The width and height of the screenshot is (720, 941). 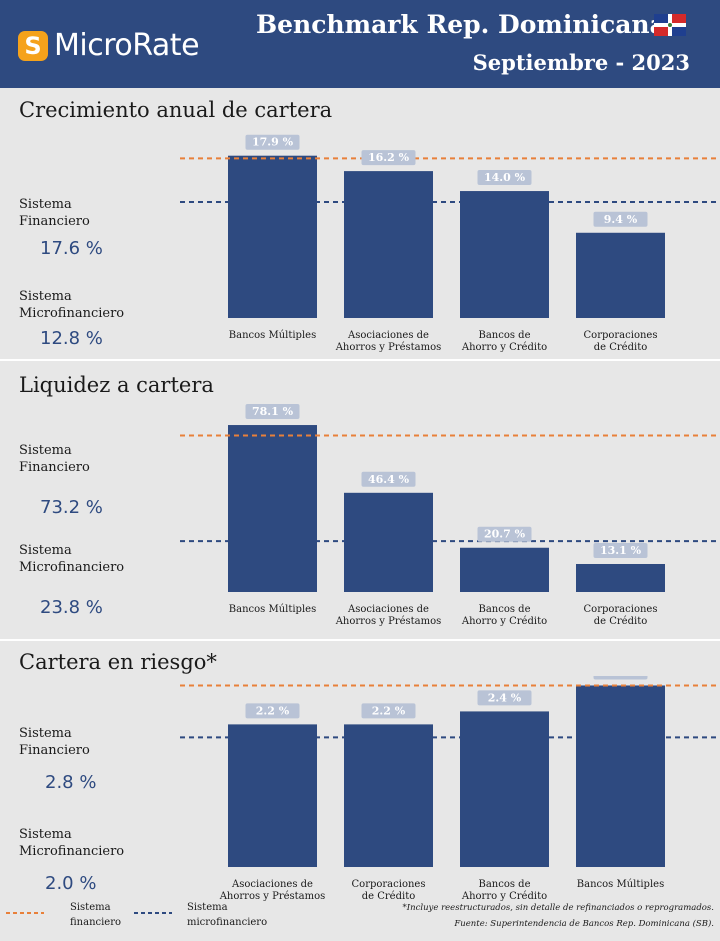 What do you see at coordinates (71, 248) in the screenshot?
I see `value-sistema-financiero: 17.6 %` at bounding box center [71, 248].